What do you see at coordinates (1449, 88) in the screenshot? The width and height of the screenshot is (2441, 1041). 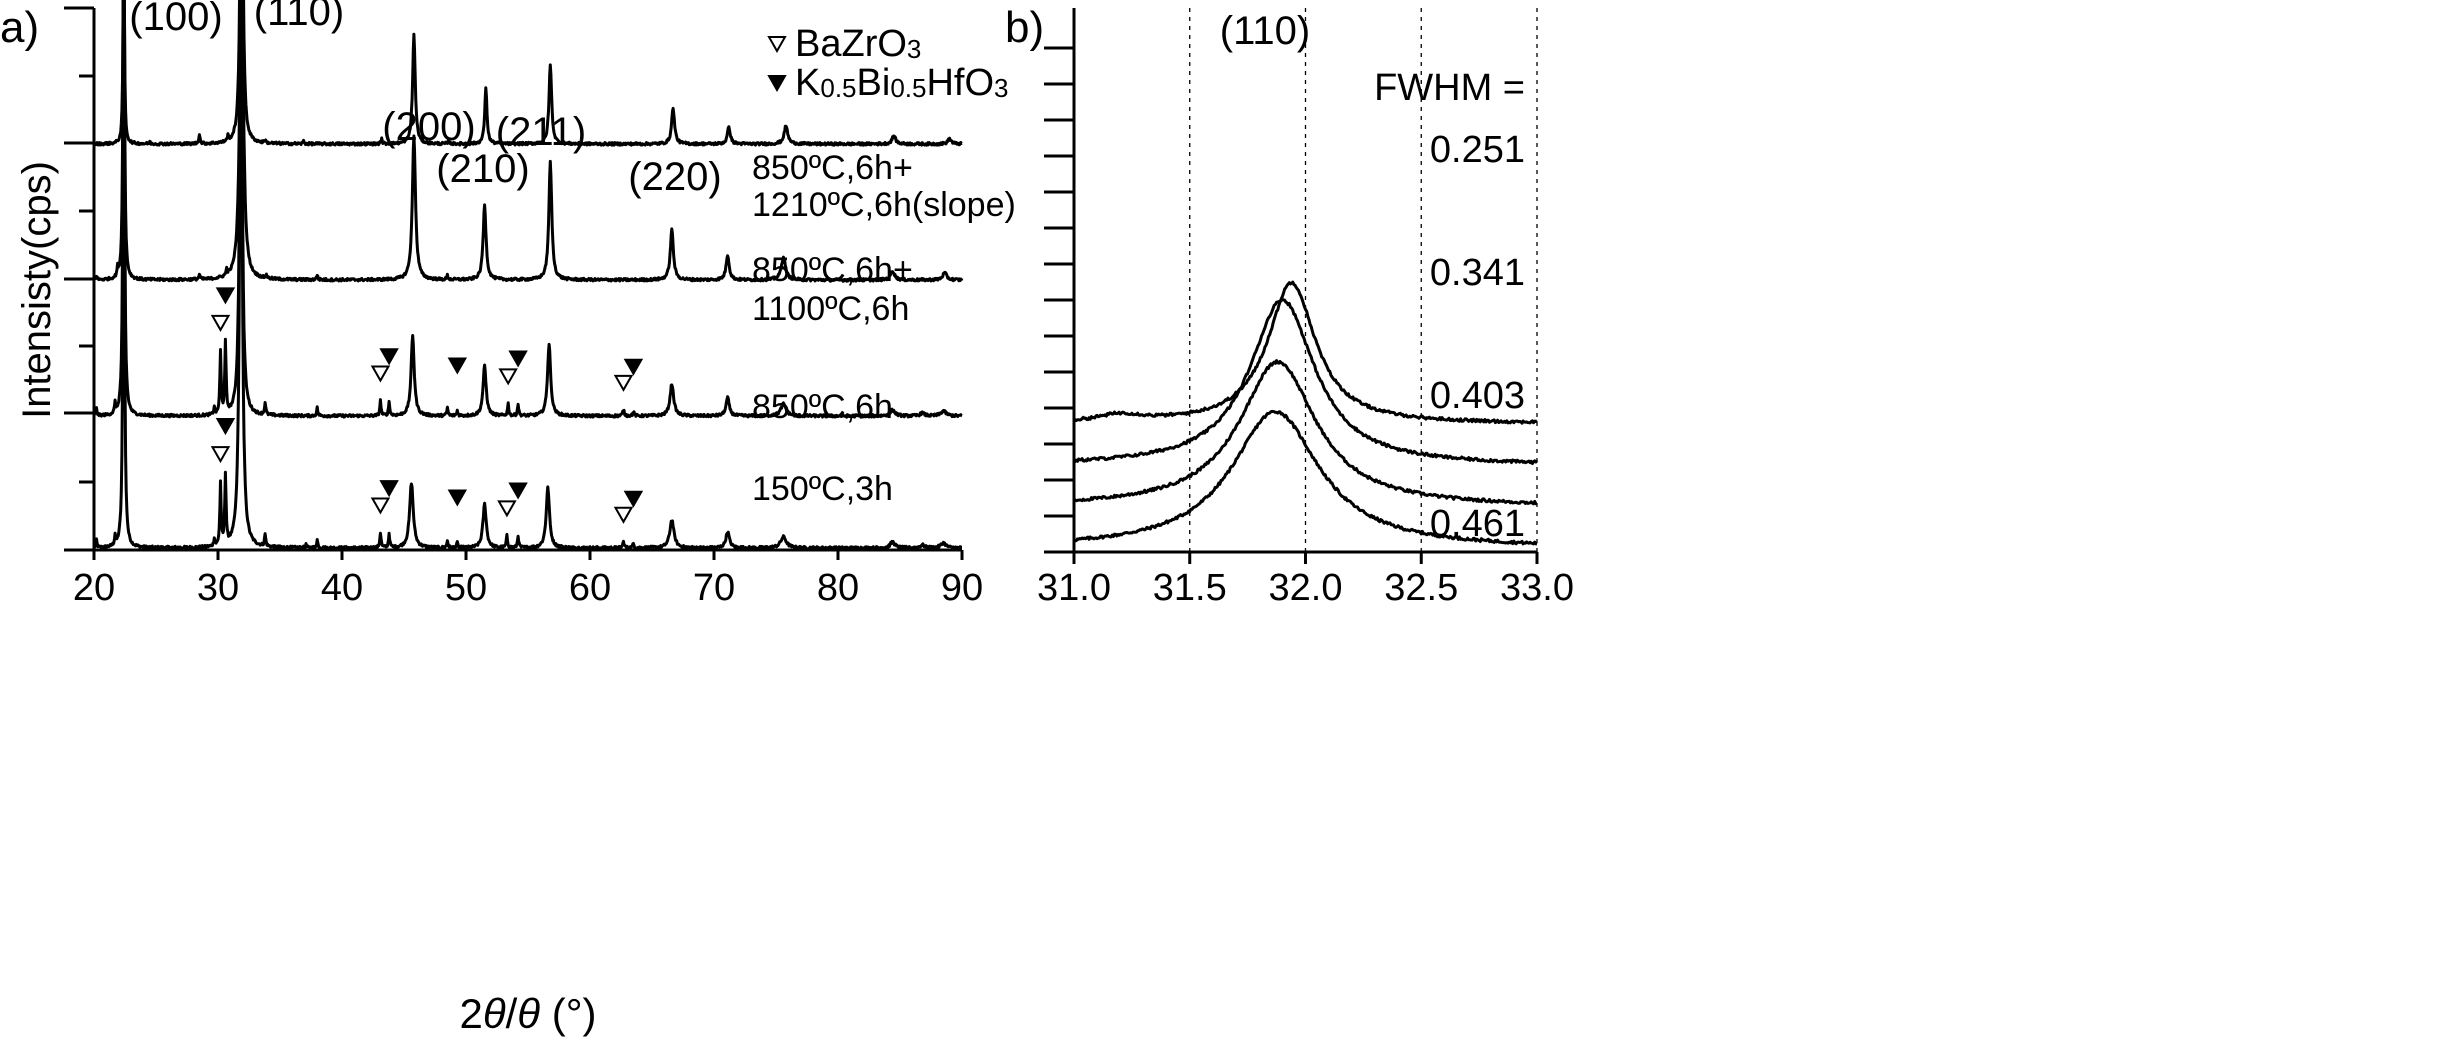 I see `panel-b-fwhm-title: FWHM =` at bounding box center [1449, 88].